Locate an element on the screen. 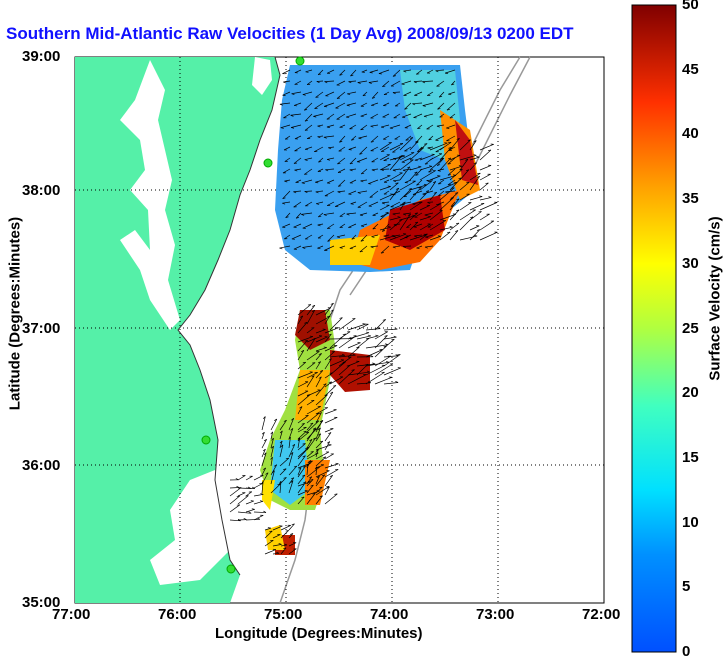 The image size is (724, 660). colorbar-tick-label: 50 is located at coordinates (690, 6).